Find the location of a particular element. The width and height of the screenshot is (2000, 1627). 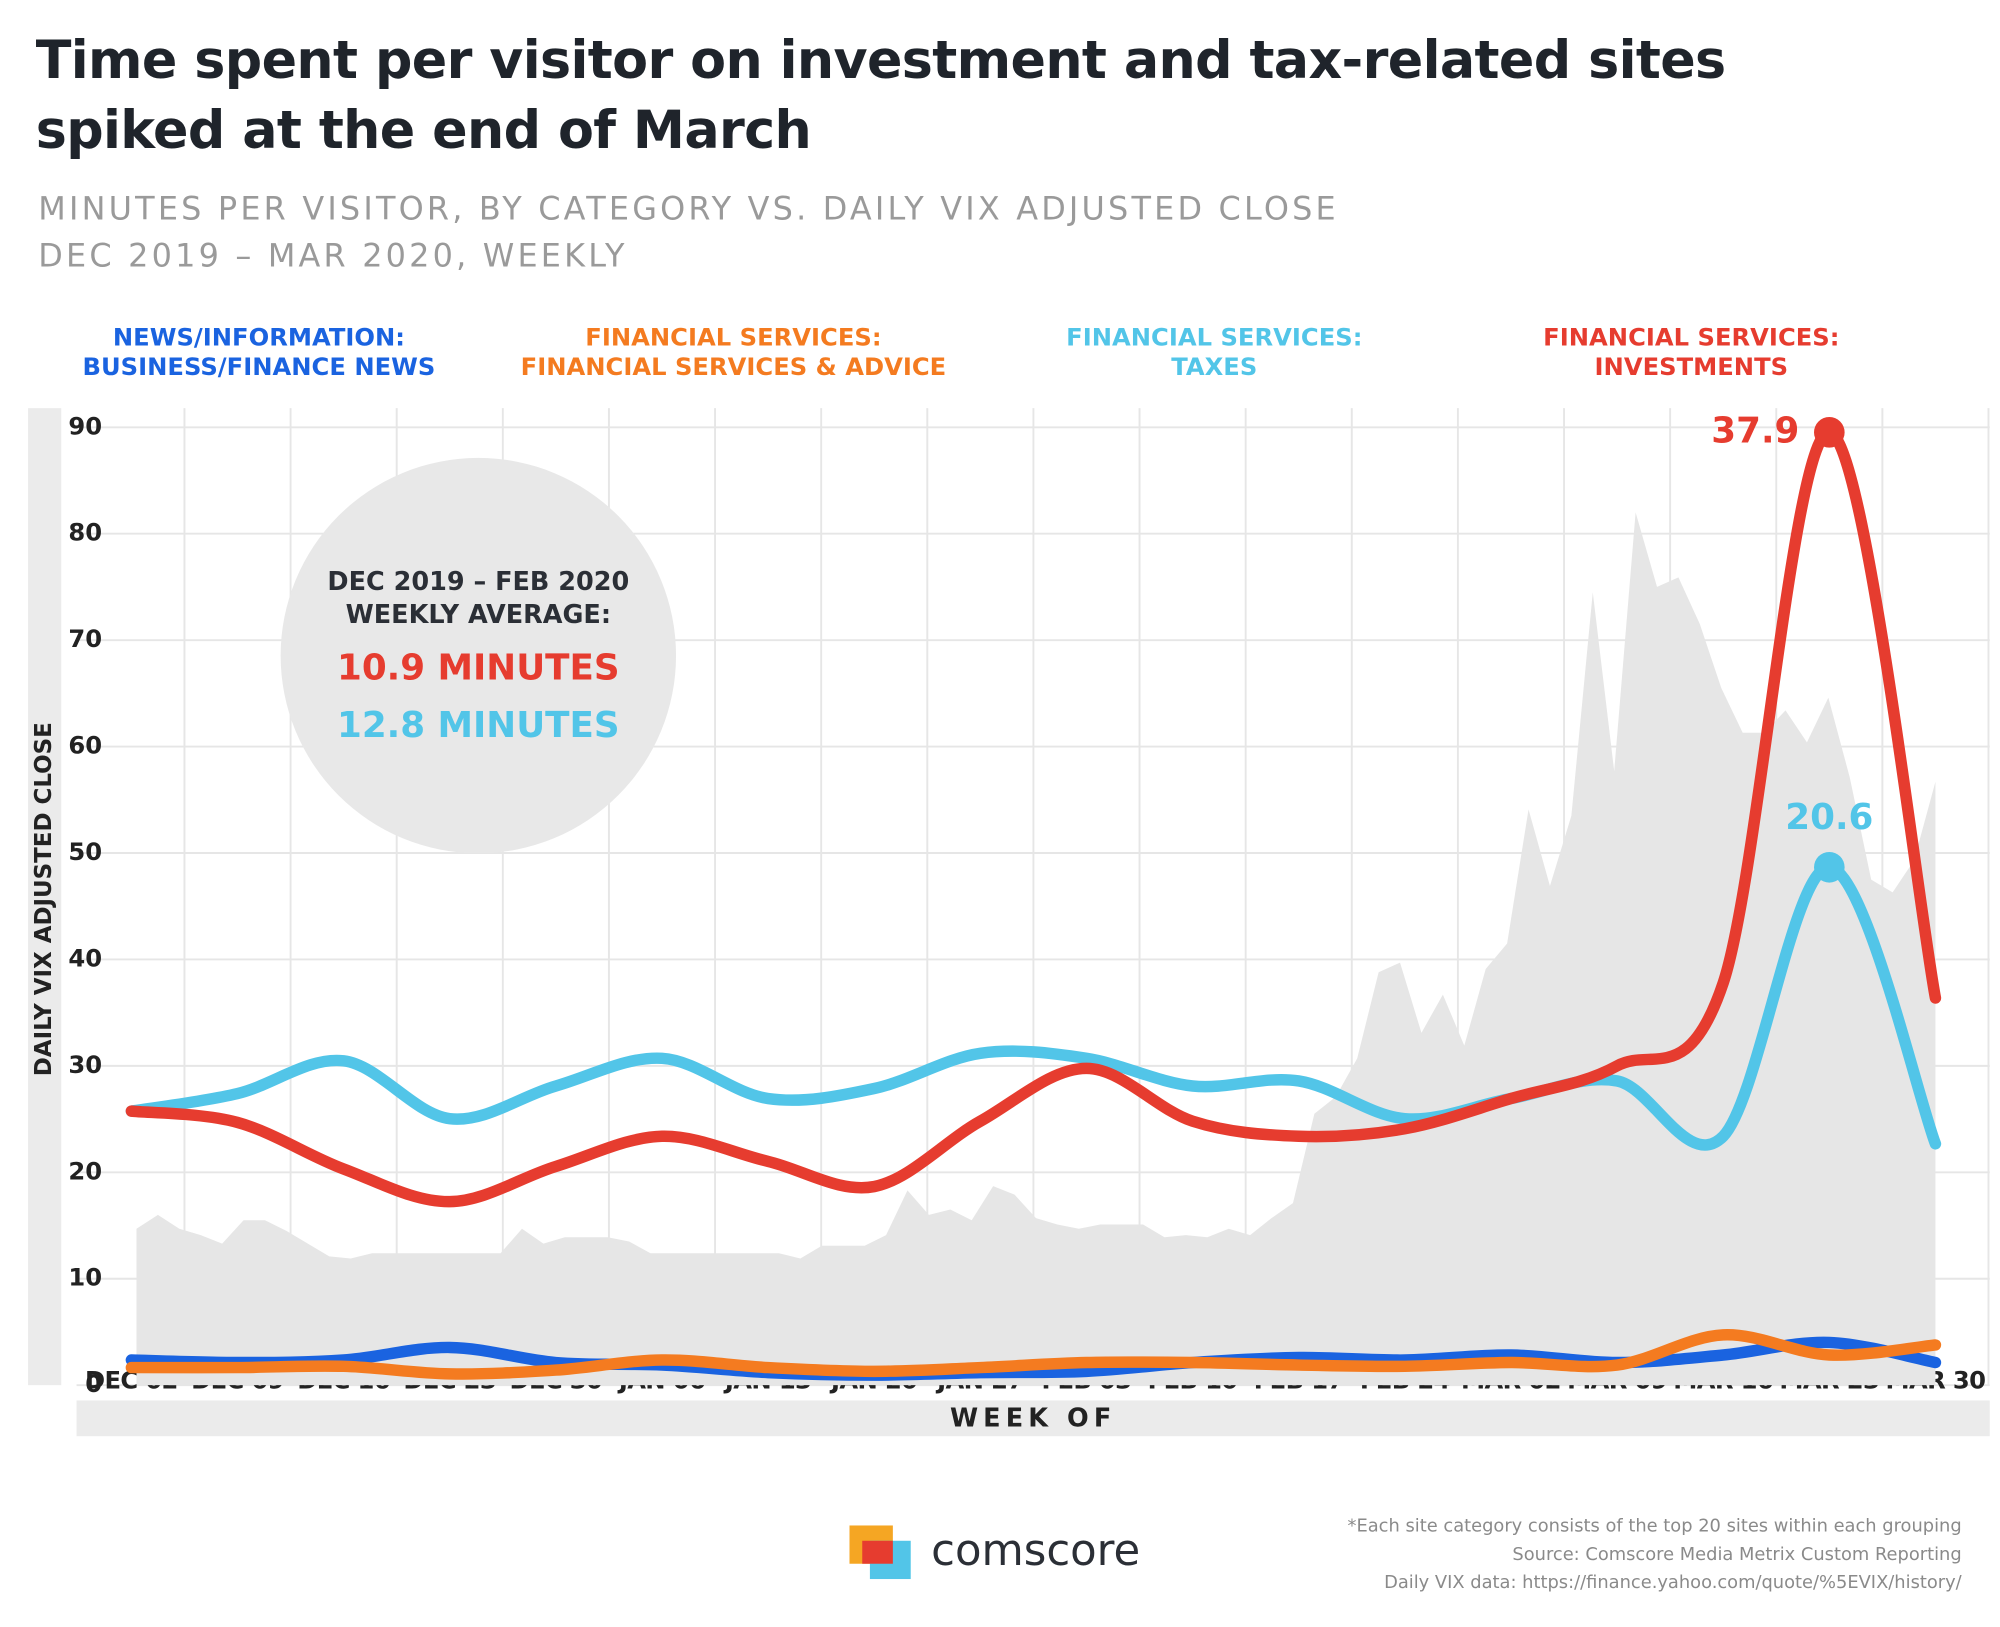

x-label-band is located at coordinates (1033, 1418).